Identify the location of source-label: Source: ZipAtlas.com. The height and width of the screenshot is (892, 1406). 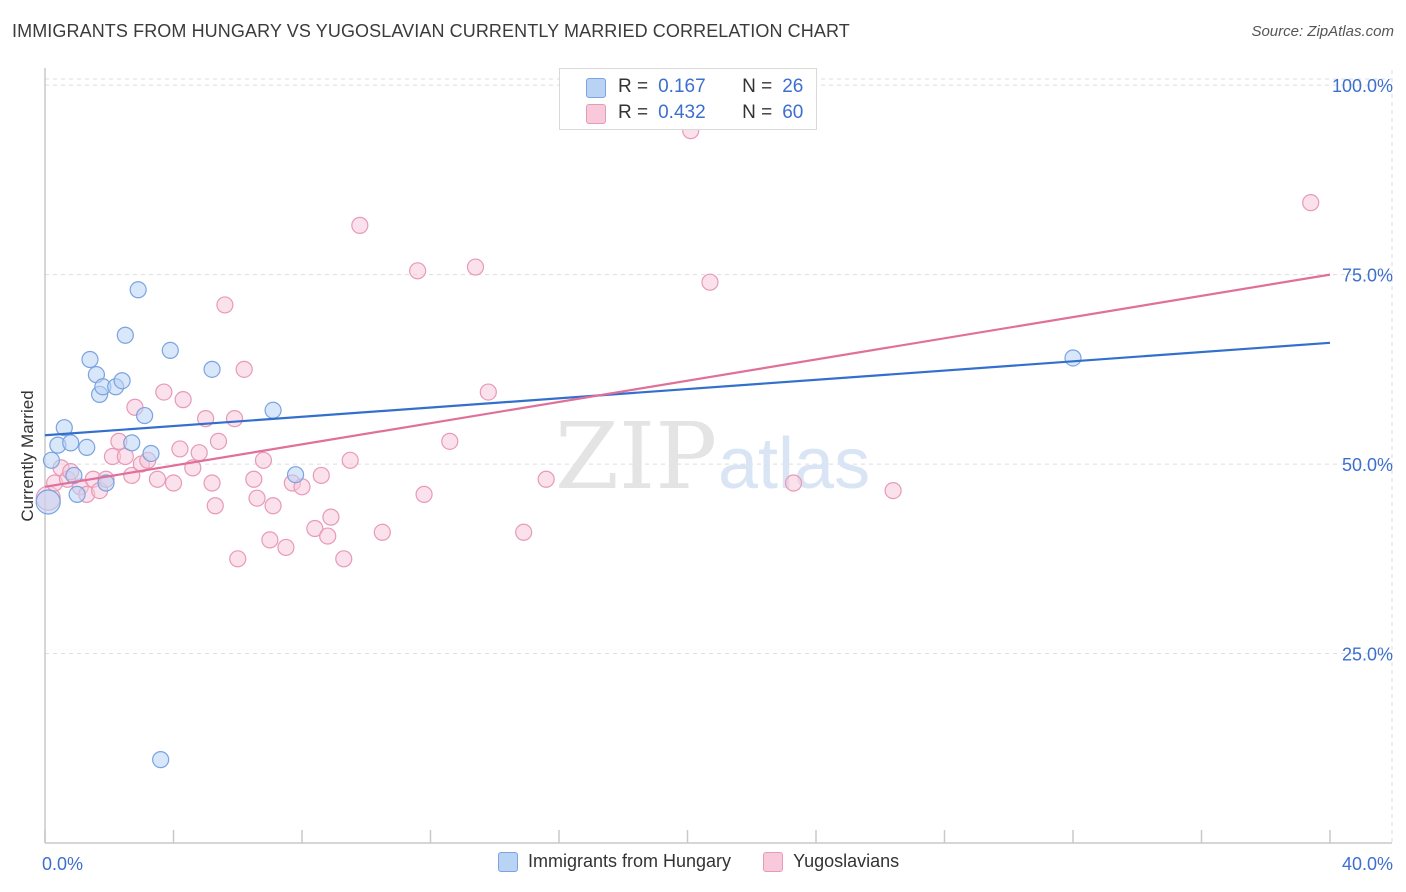
(1322, 31).